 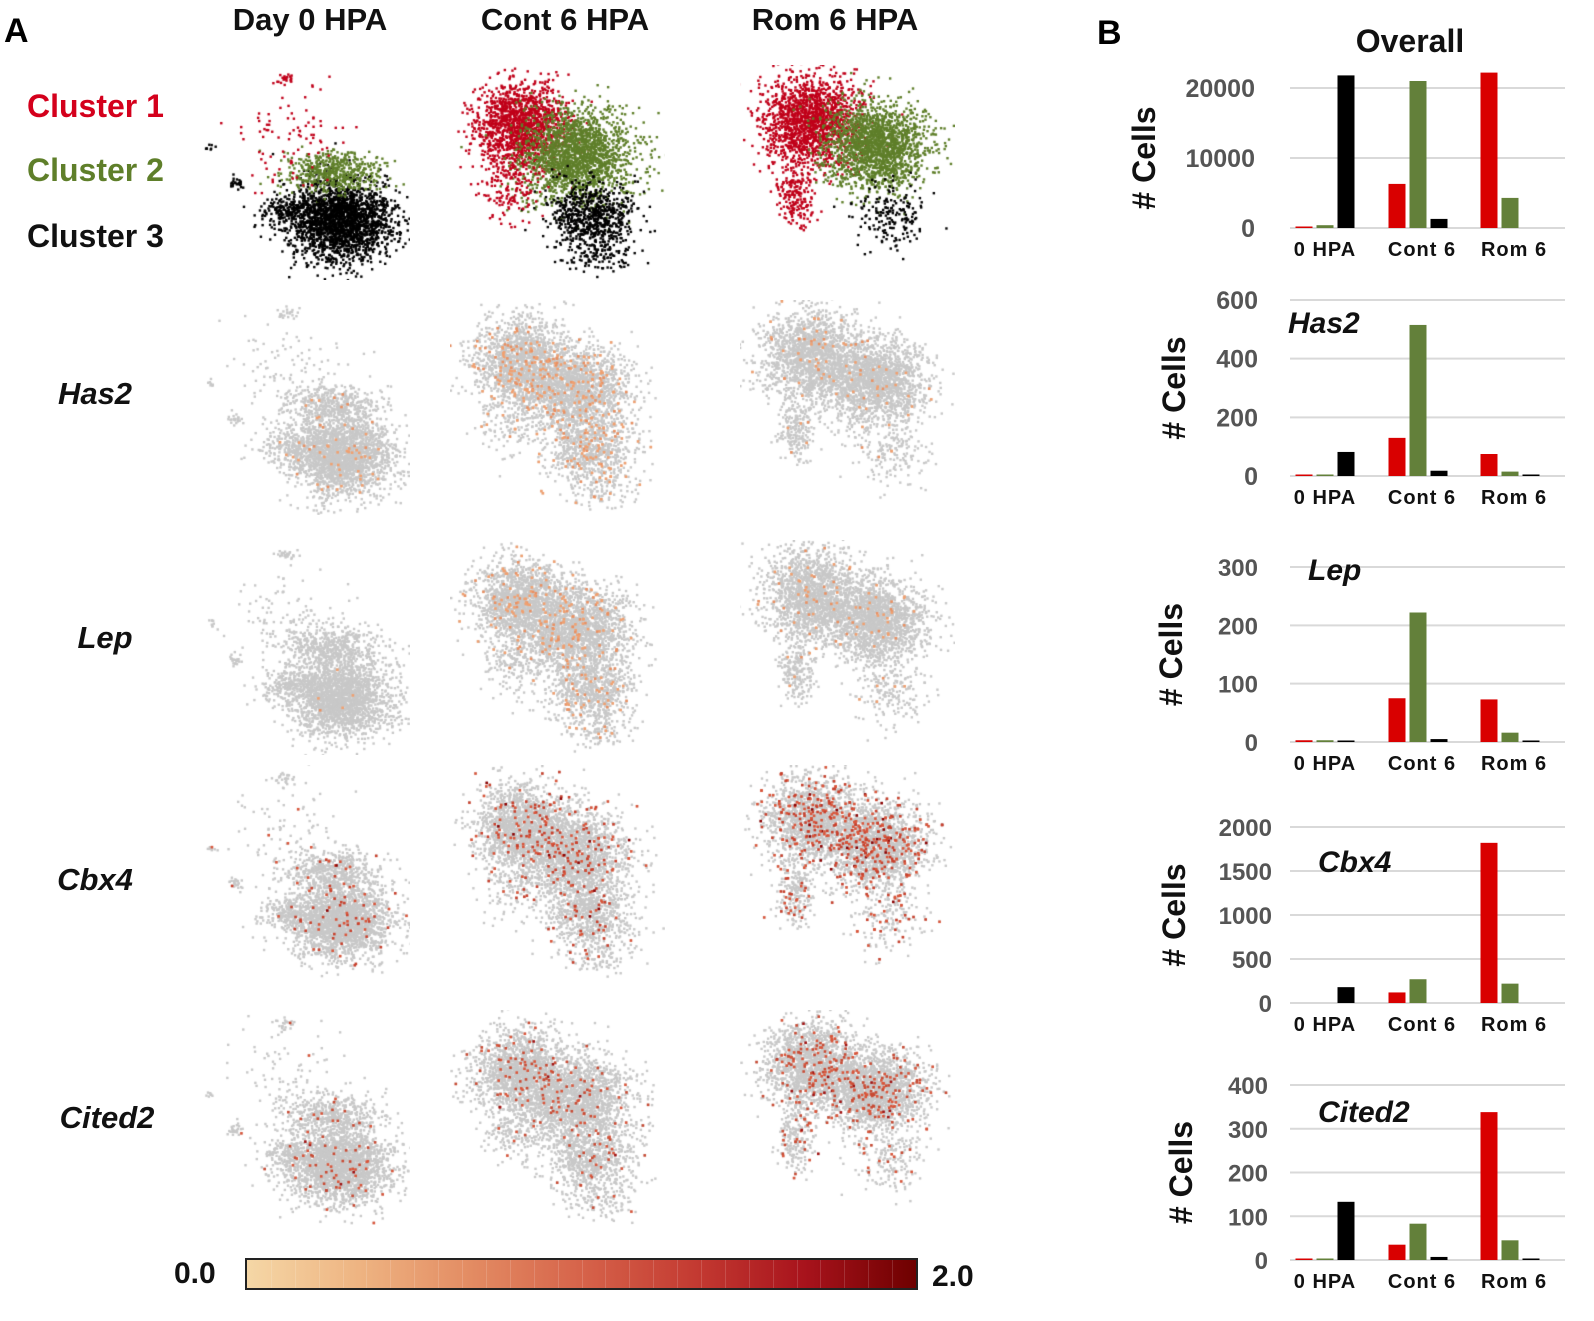 I want to click on column-title-day0: Day 0 HPA, so click(x=310, y=19).